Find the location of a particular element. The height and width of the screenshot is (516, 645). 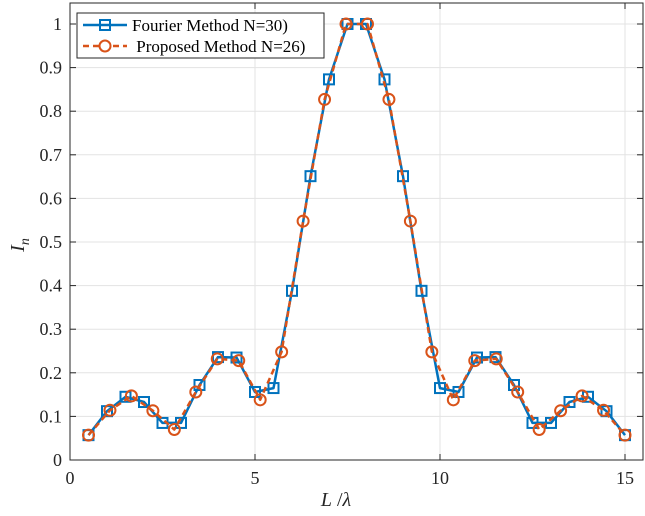

legend-box is located at coordinates (200, 35).